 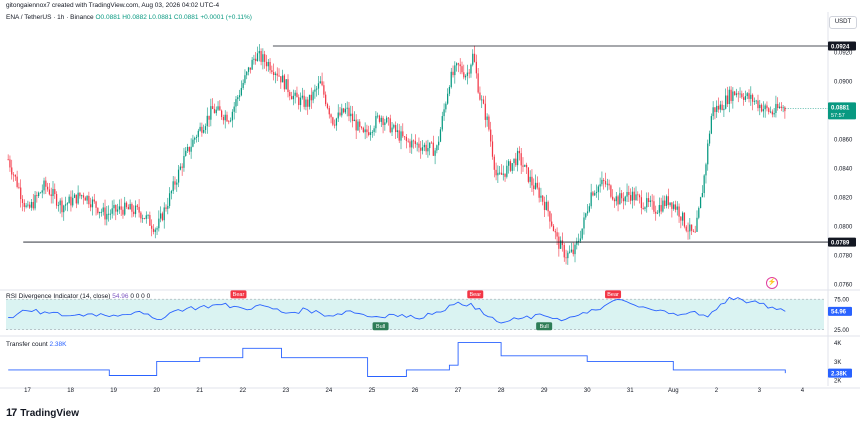 I want to click on x-tick-label: 2, so click(x=717, y=391).